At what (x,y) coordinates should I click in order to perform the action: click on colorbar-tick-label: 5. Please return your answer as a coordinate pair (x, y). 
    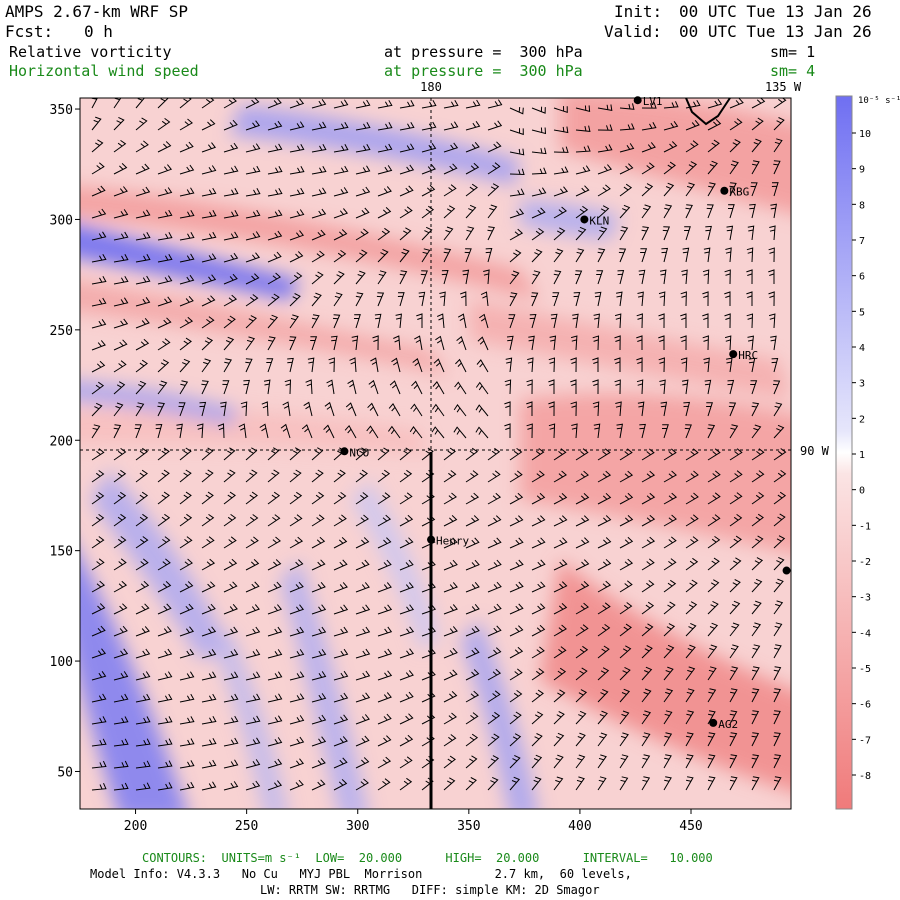
    Looking at the image, I should click on (862, 312).